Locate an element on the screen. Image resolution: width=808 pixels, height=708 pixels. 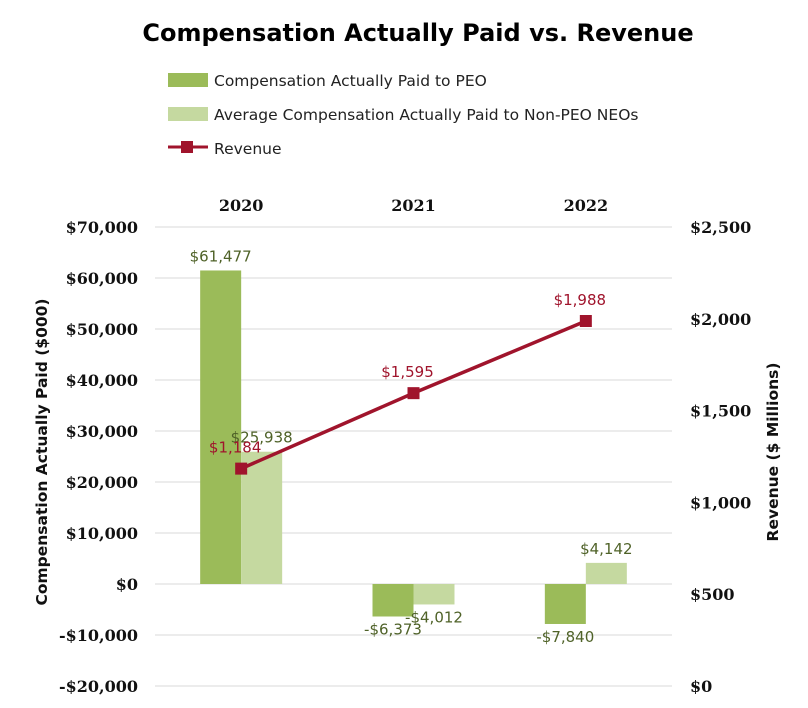
chart-title: Compensation Actually Paid vs. Revenue is located at coordinates (417, 33).